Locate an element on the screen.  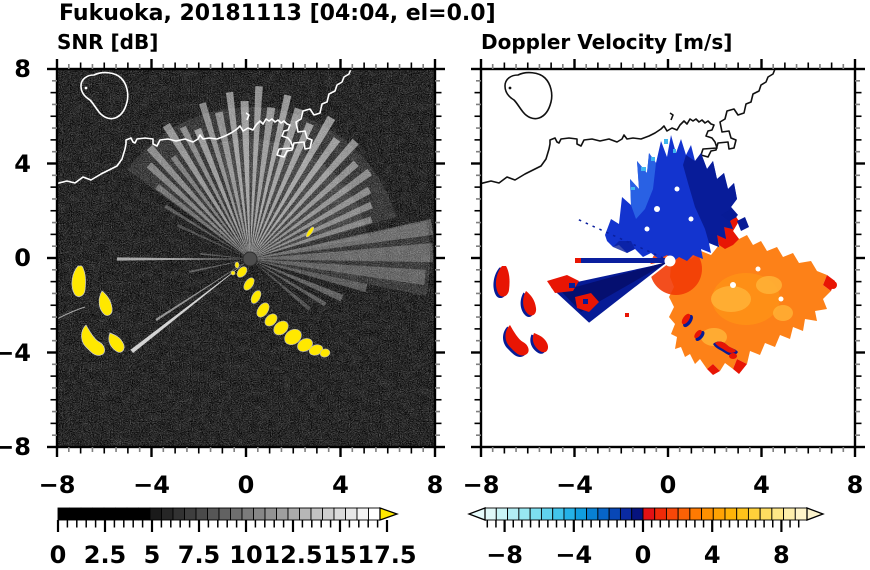
snr-y-tick-label: 8 is located at coordinates (22, 69).